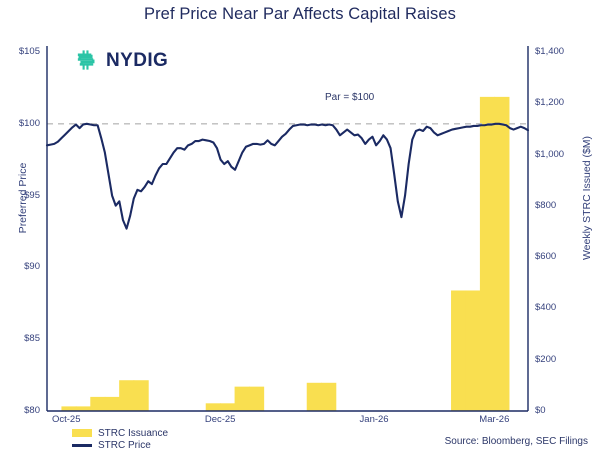  What do you see at coordinates (32, 339) in the screenshot?
I see `left-tick-label: $85` at bounding box center [32, 339].